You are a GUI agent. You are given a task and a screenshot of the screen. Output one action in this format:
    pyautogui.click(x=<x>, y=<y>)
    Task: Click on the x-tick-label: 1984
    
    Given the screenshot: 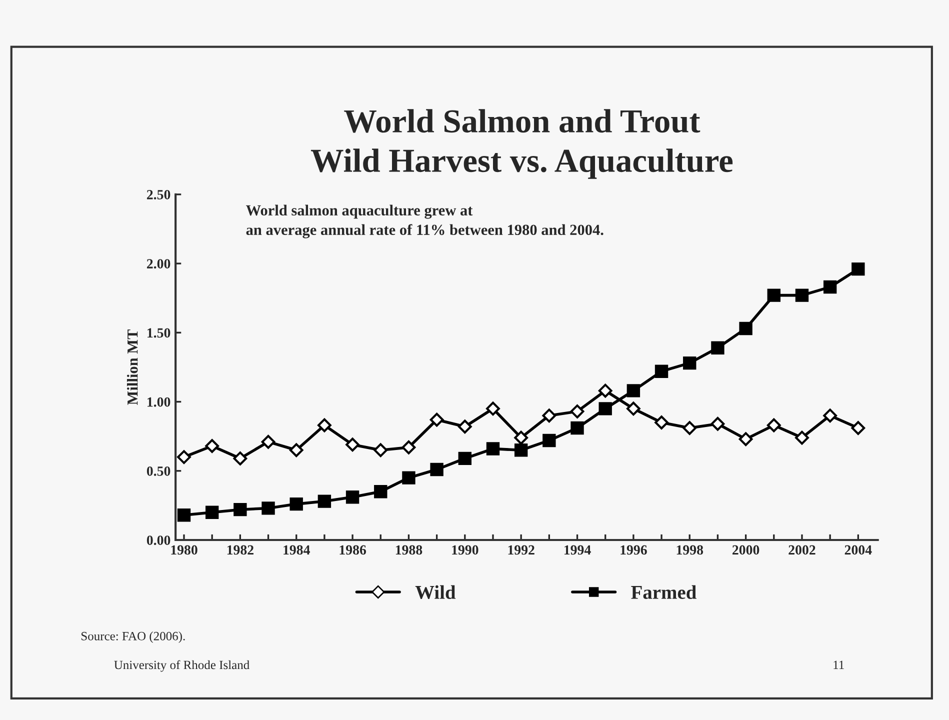 What is the action you would take?
    pyautogui.click(x=297, y=550)
    